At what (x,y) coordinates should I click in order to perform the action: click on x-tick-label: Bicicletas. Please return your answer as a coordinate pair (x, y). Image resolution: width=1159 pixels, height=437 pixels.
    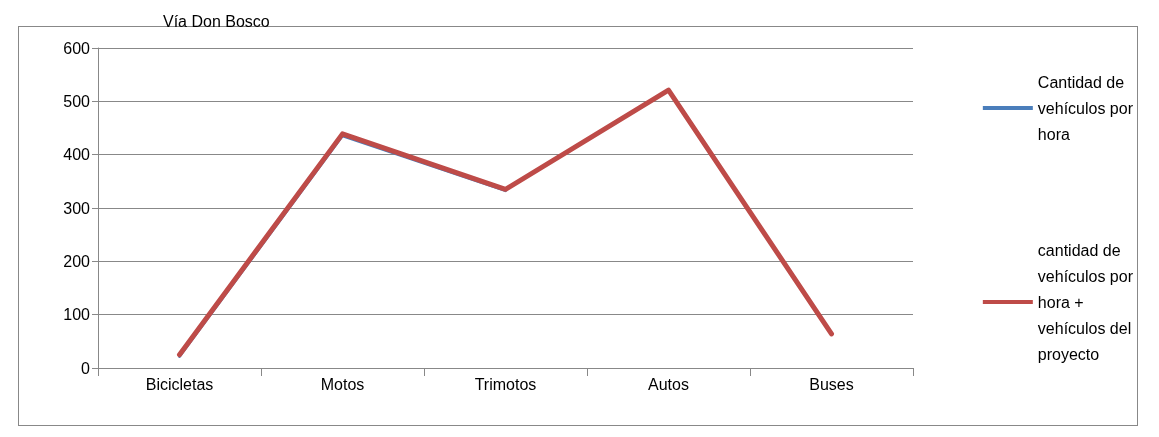
    Looking at the image, I should click on (179, 384).